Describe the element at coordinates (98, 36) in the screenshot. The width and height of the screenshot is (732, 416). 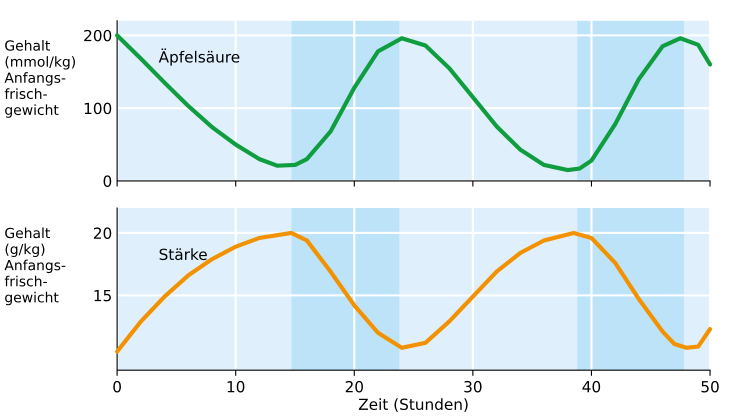
I see `y-tick-label: 200` at that location.